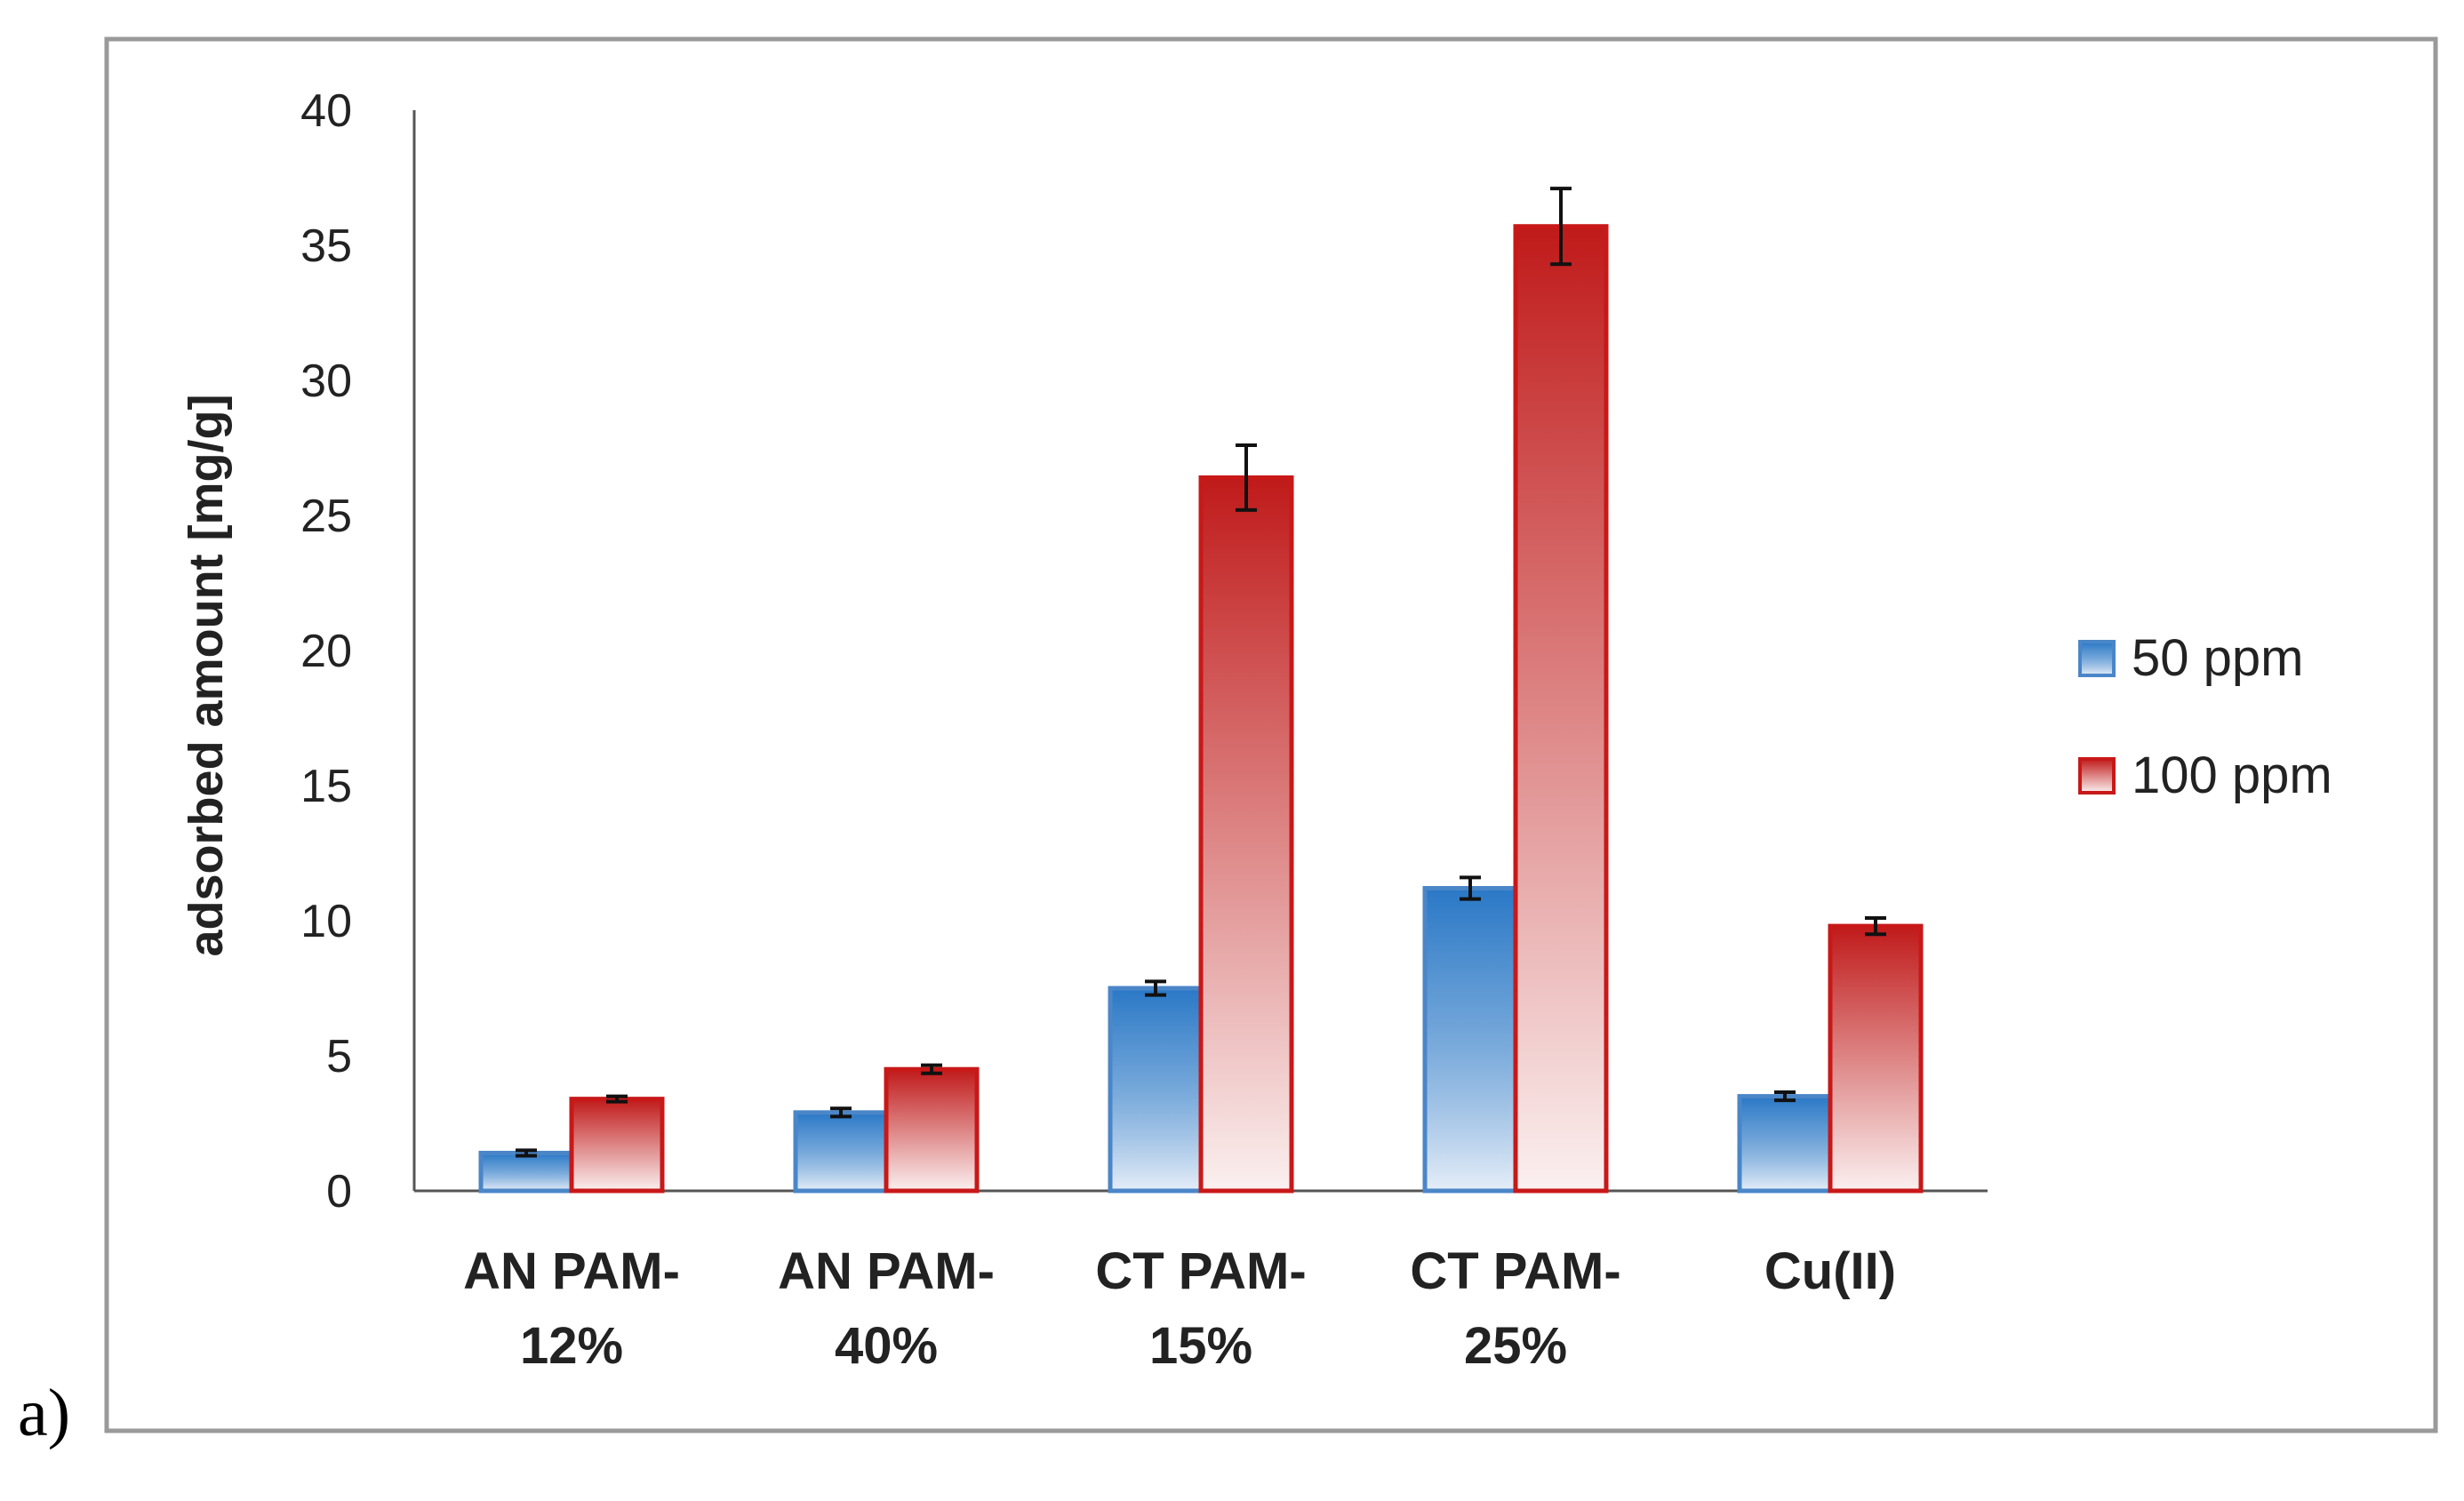  What do you see at coordinates (326, 921) in the screenshot?
I see `y-tick-label: 10` at bounding box center [326, 921].